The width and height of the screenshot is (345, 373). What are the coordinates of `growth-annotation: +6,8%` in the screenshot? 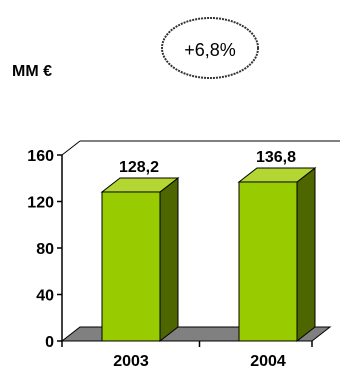 It's located at (210, 48).